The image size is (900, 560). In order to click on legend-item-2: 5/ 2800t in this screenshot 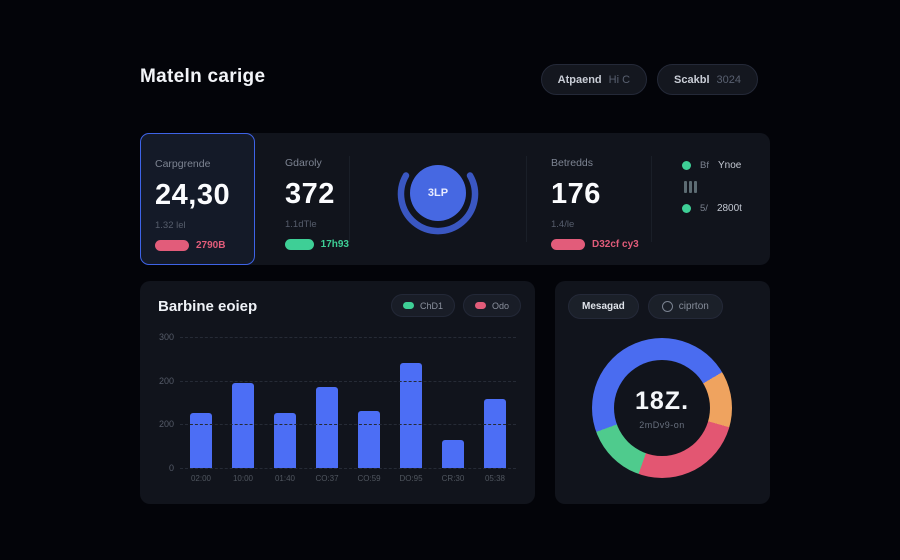, I will do `click(726, 208)`.